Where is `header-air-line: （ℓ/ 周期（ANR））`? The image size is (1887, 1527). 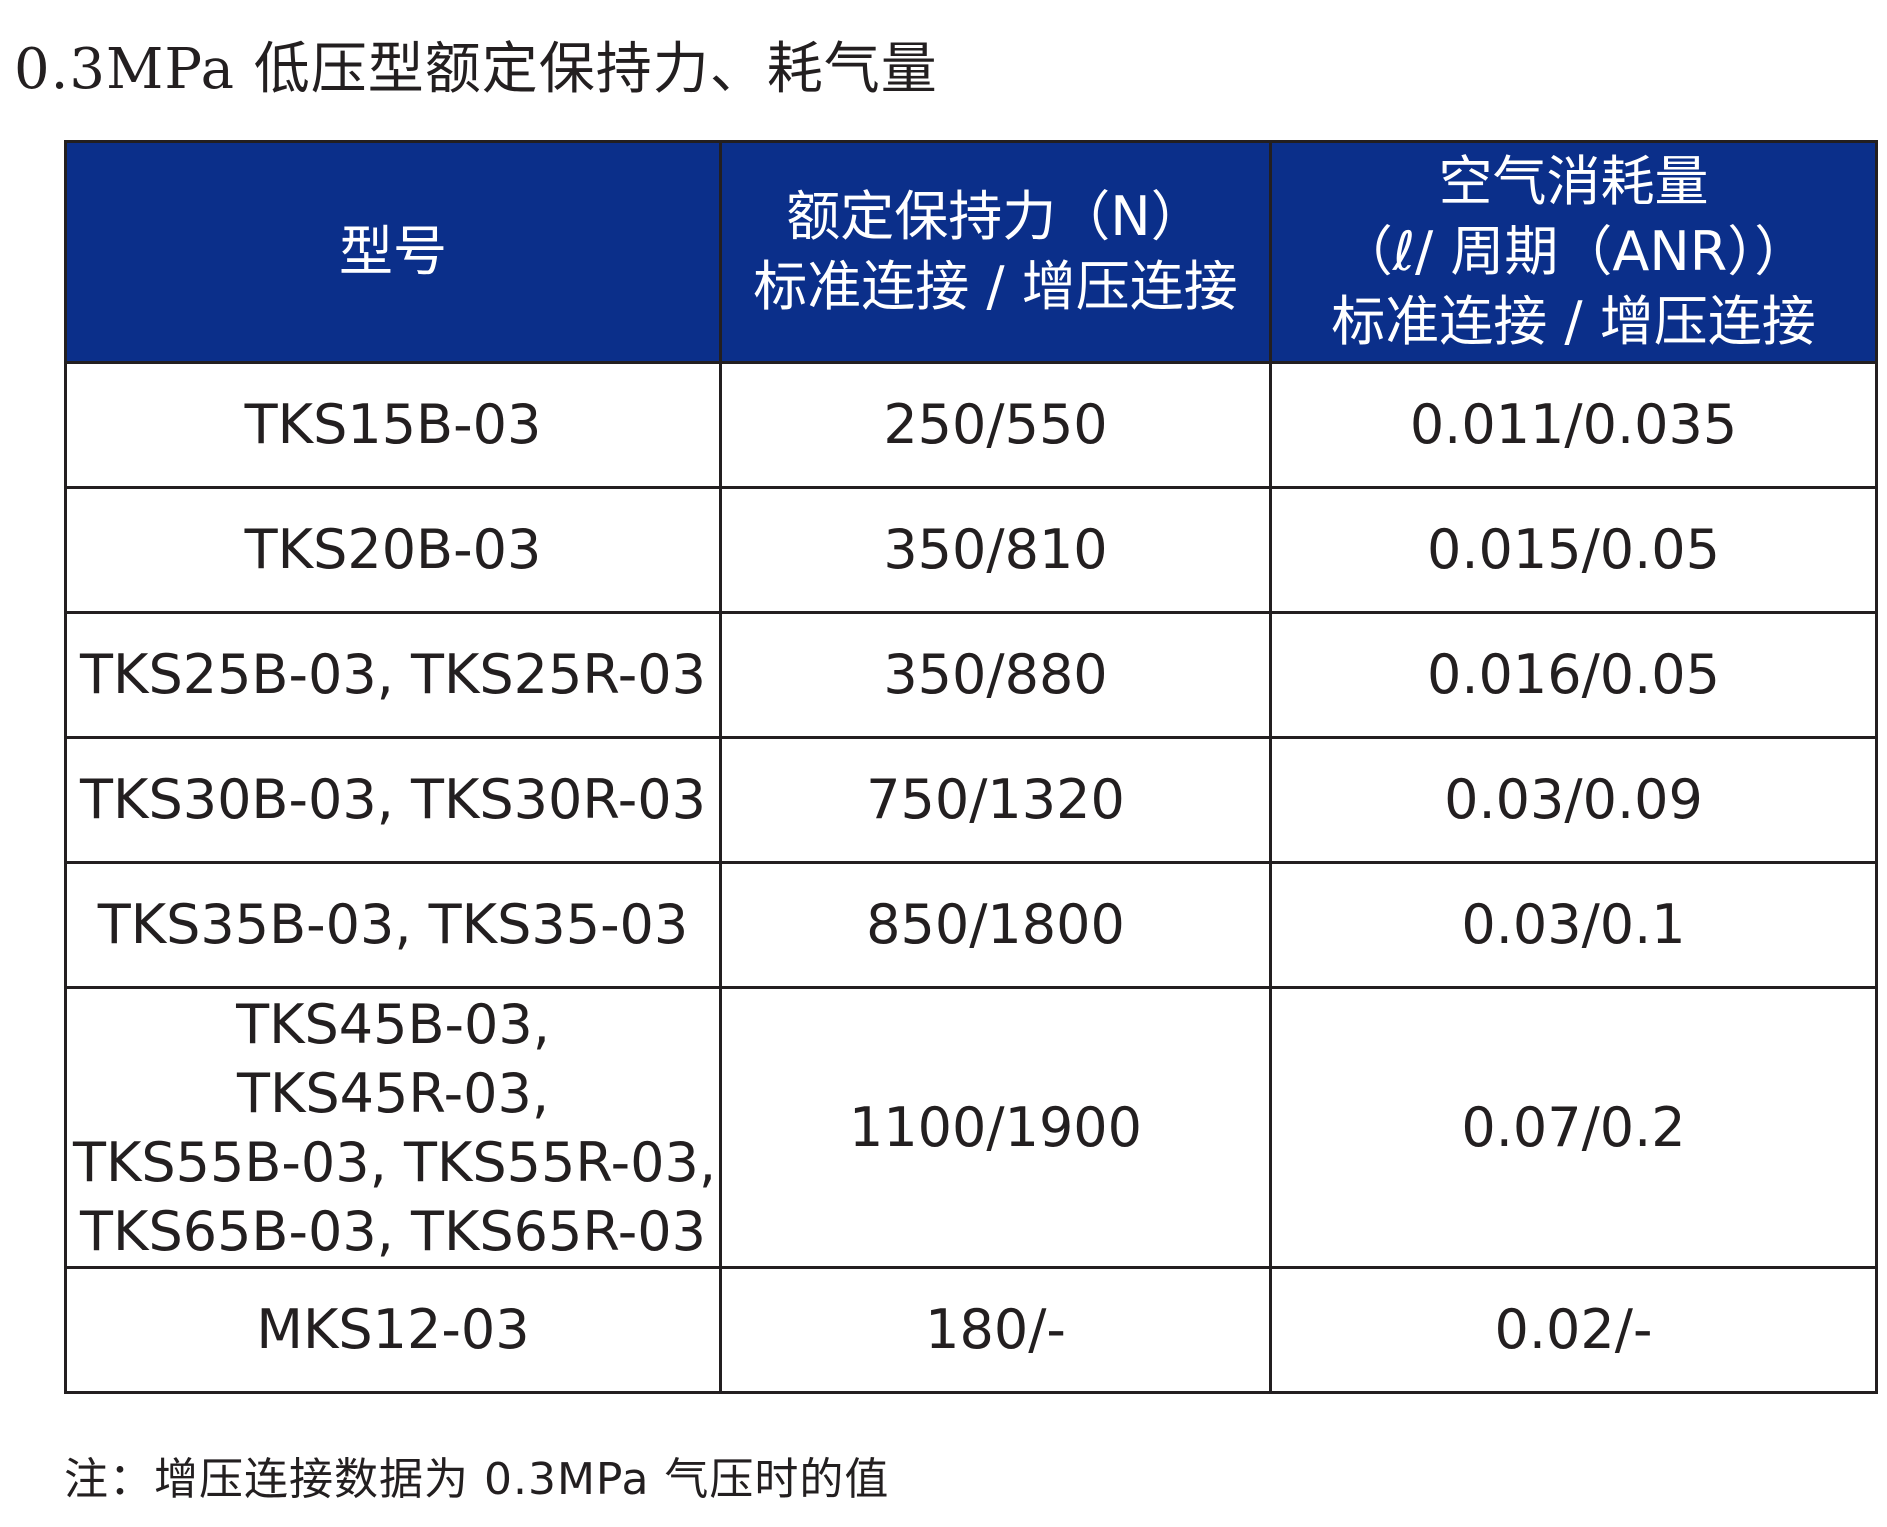 header-air-line: （ℓ/ 周期（ANR）） is located at coordinates (1573, 251).